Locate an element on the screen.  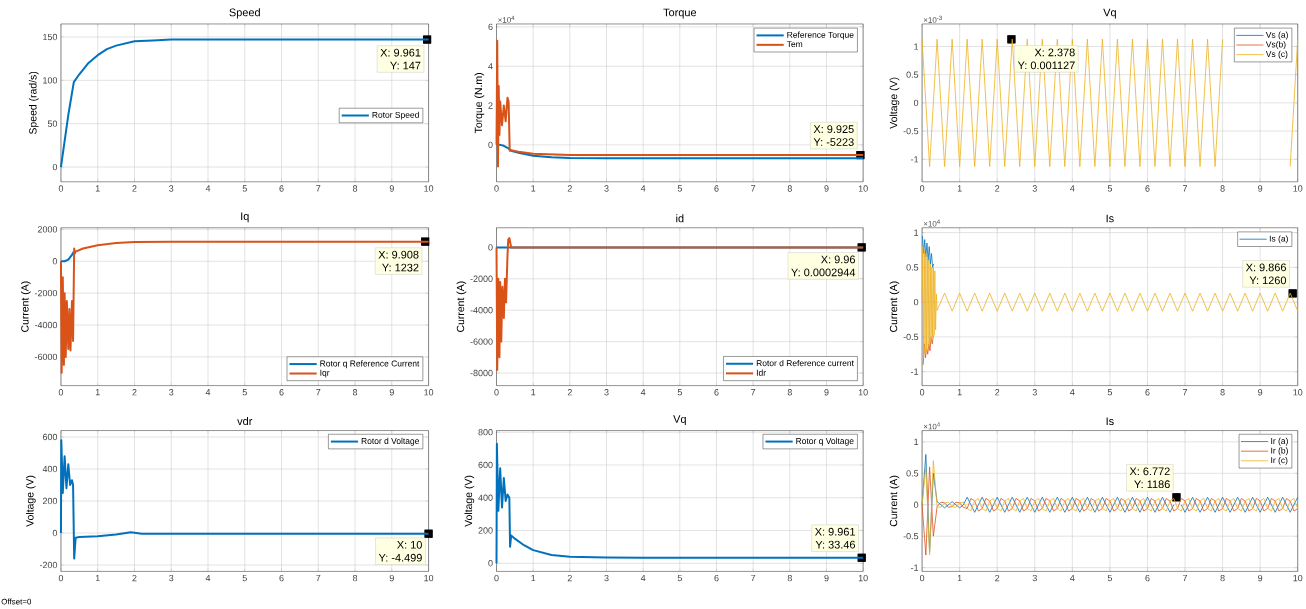
annotation: X: 9.925 is located at coordinates (833, 129).